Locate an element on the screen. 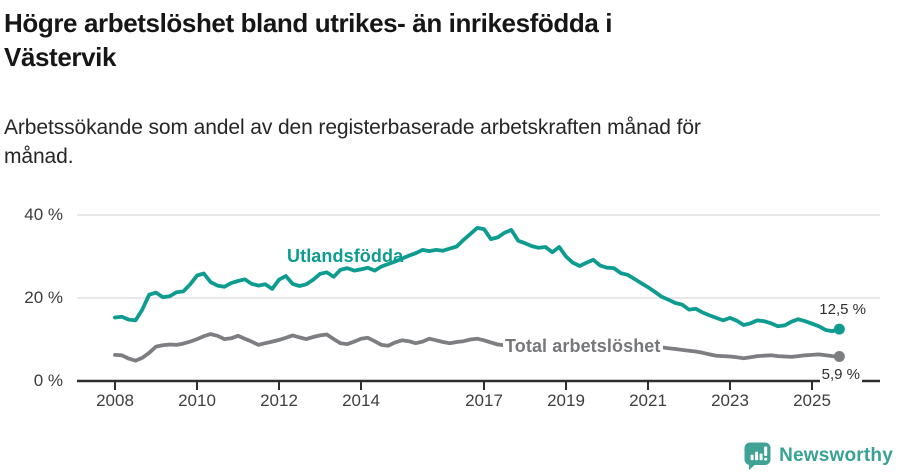 The image size is (900, 474). newsworthy-logo: Newsworthy is located at coordinates (818, 455).